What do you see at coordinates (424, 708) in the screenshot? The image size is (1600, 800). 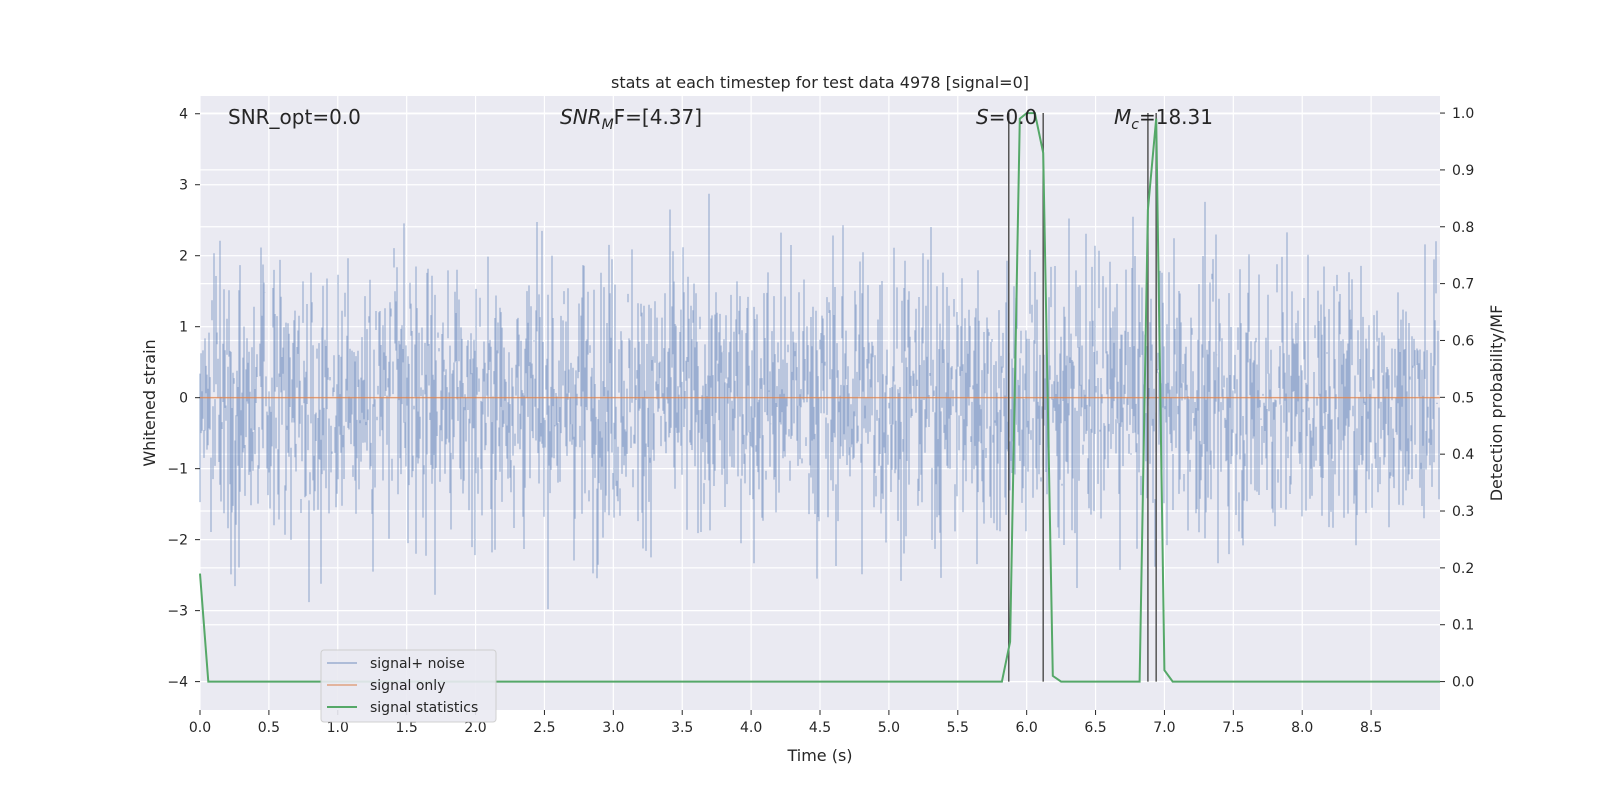 I see `legend-label-stats: signal statistics` at bounding box center [424, 708].